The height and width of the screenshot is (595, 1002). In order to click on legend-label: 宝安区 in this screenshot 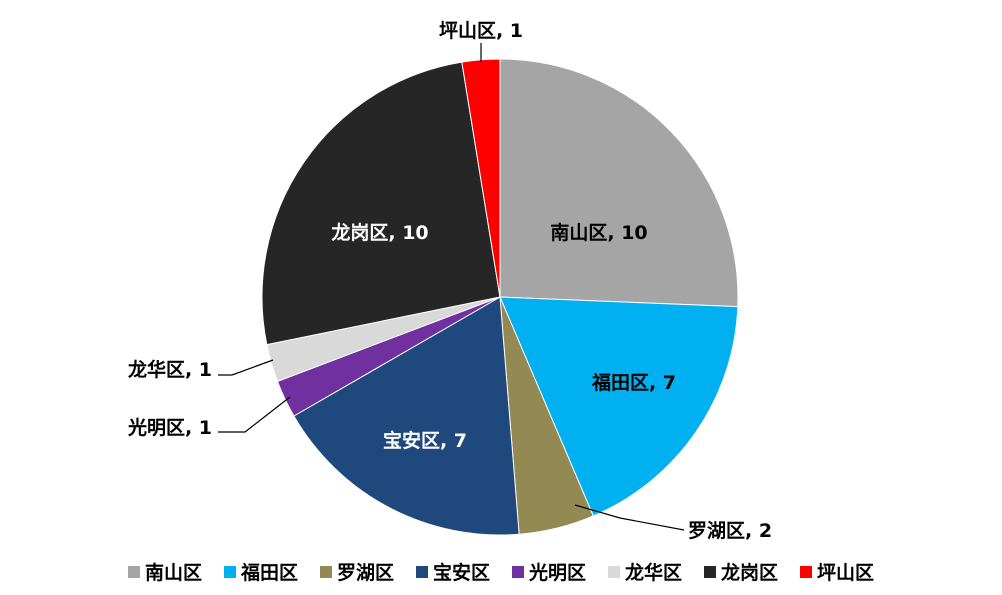, I will do `click(461, 573)`.